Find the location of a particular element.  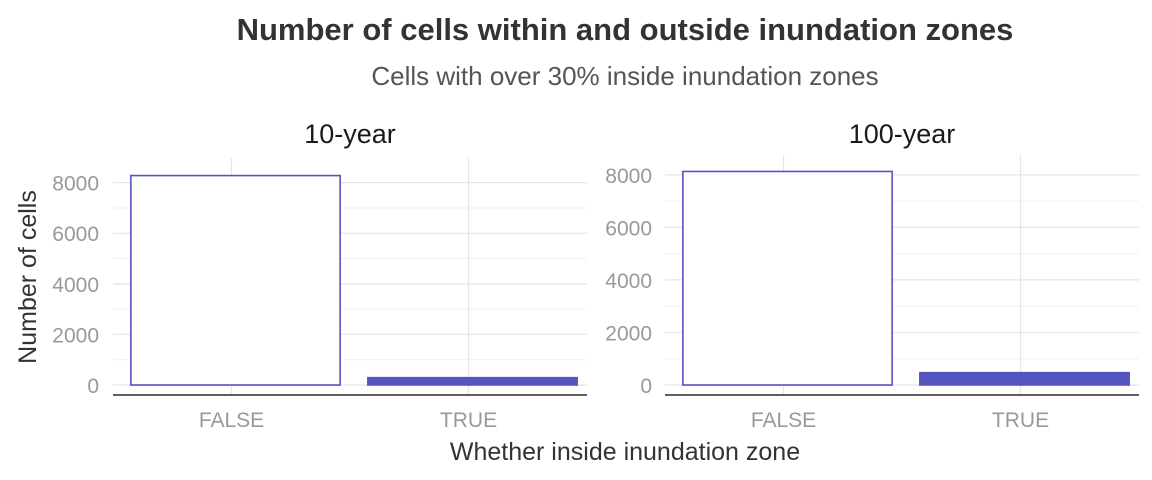

y-axis-title: Number of cells is located at coordinates (28, 277).